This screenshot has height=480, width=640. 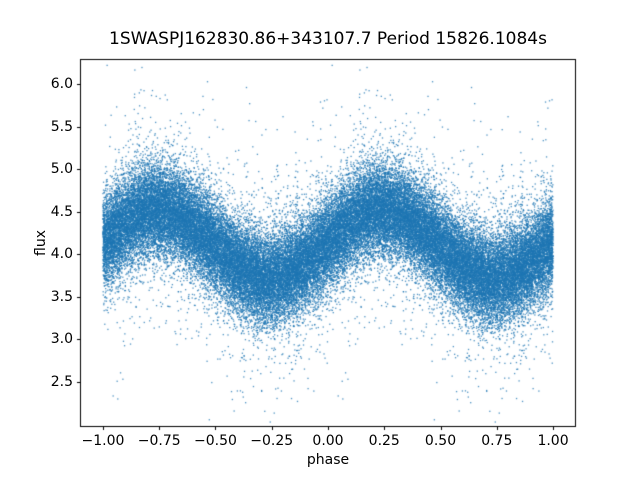 What do you see at coordinates (61, 211) in the screenshot?
I see `y-tick-label: 4.5` at bounding box center [61, 211].